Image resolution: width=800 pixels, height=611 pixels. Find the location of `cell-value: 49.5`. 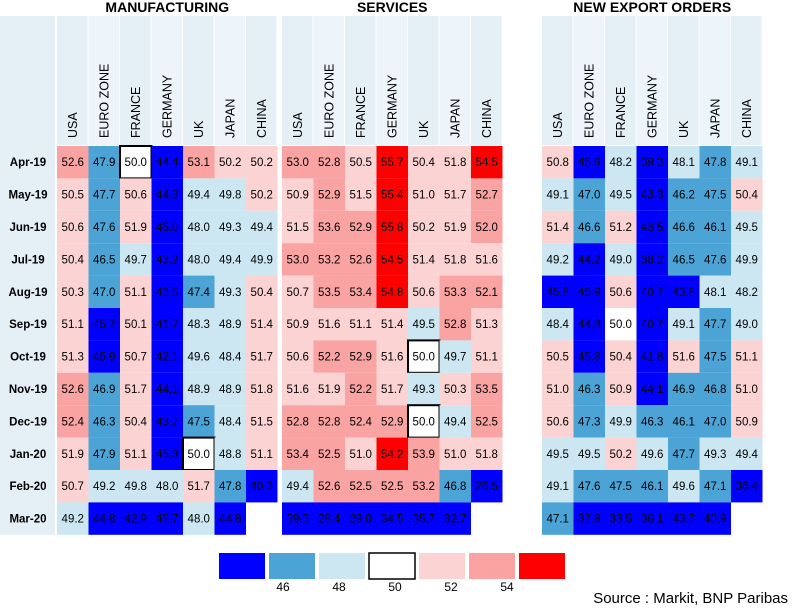

cell-value: 49.5 is located at coordinates (589, 455).